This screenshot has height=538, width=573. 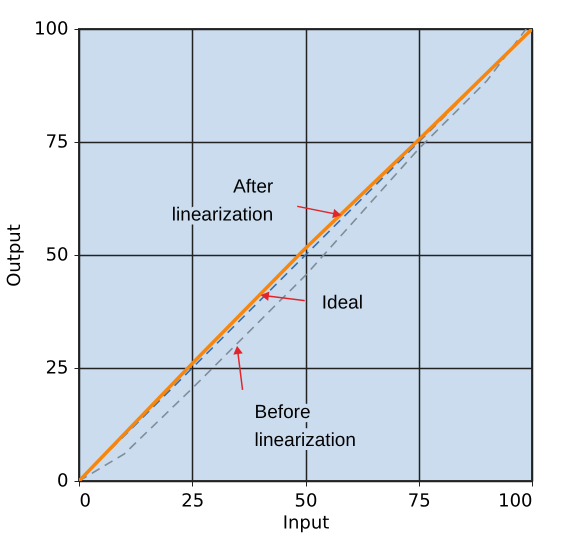 What do you see at coordinates (57, 255) in the screenshot?
I see `y-tick-label: 50` at bounding box center [57, 255].